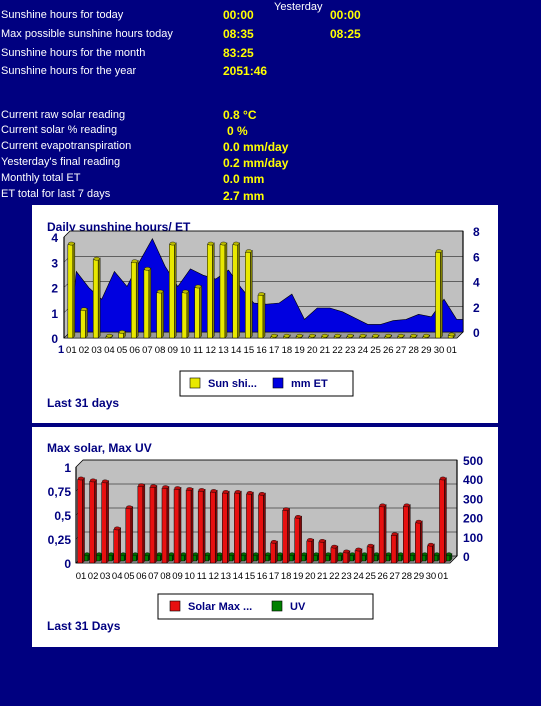 This screenshot has width=541, height=706. What do you see at coordinates (63, 115) in the screenshot?
I see `stat-label-raw-solar: Current raw solar reading` at bounding box center [63, 115].